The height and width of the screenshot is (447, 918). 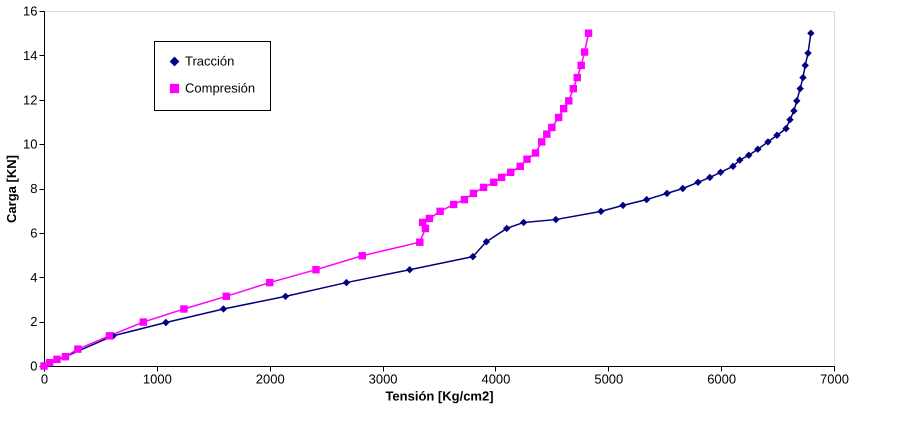 What do you see at coordinates (209, 61) in the screenshot?
I see `legend-label: Tracción` at bounding box center [209, 61].